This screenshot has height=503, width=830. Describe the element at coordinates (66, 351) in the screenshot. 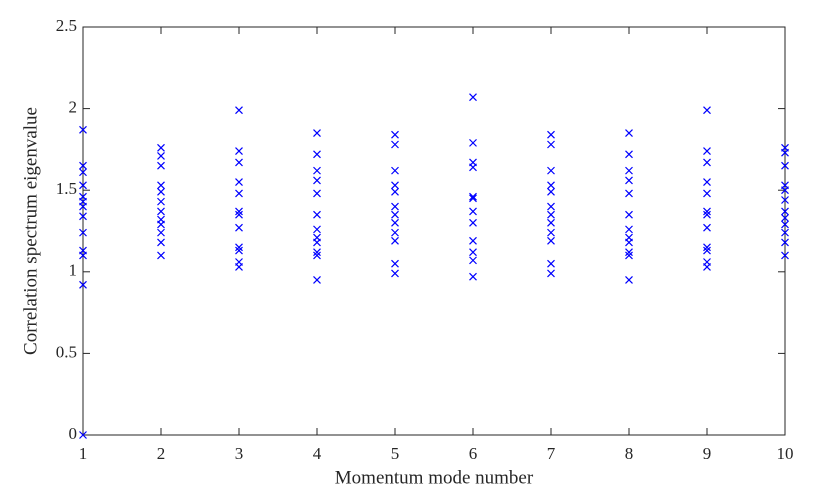

I see `y-tick-label: 0.5` at that location.